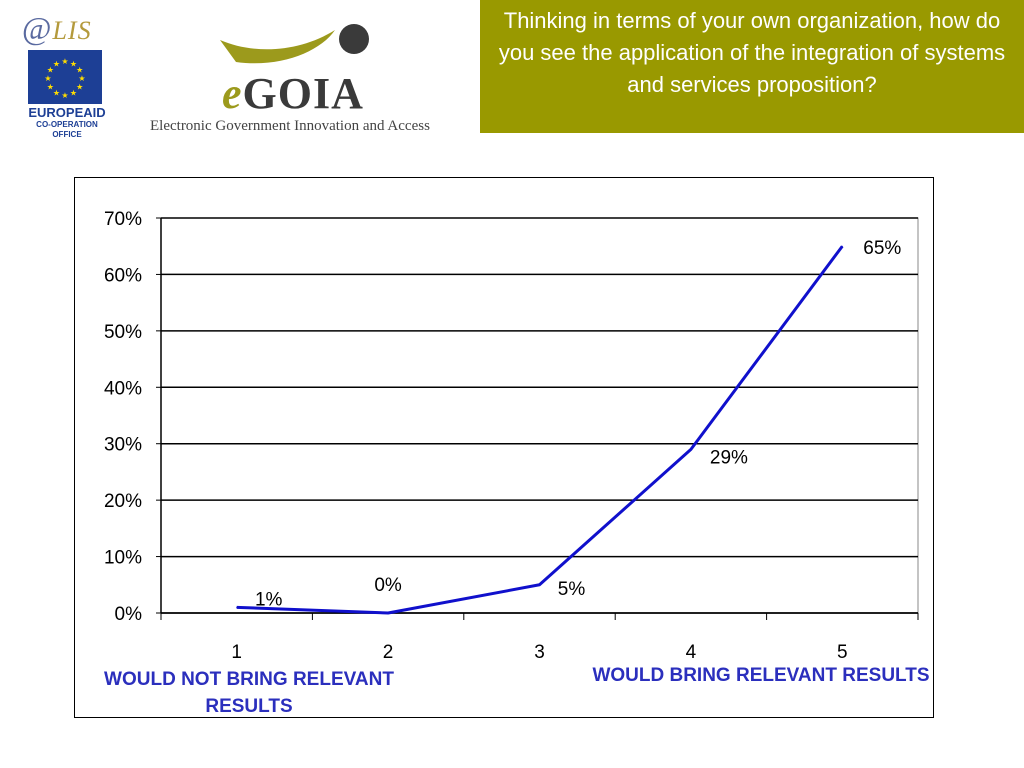 The height and width of the screenshot is (768, 1024). I want to click on europeaid-office: CO-OPERATION OFFICE, so click(67, 129).